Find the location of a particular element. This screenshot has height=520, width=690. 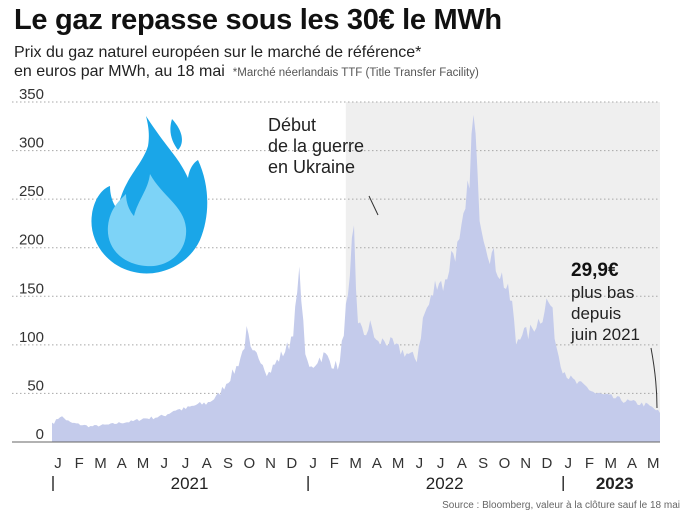

y-tick-label: 350 is located at coordinates (31, 94).